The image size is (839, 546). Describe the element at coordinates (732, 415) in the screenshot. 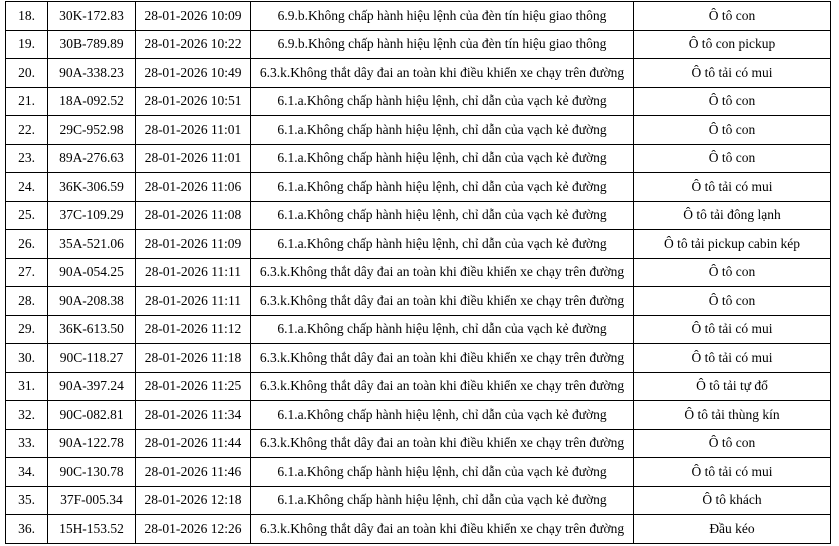

I see `vehicle-type-cell: Ô tô tải thùng kín` at that location.